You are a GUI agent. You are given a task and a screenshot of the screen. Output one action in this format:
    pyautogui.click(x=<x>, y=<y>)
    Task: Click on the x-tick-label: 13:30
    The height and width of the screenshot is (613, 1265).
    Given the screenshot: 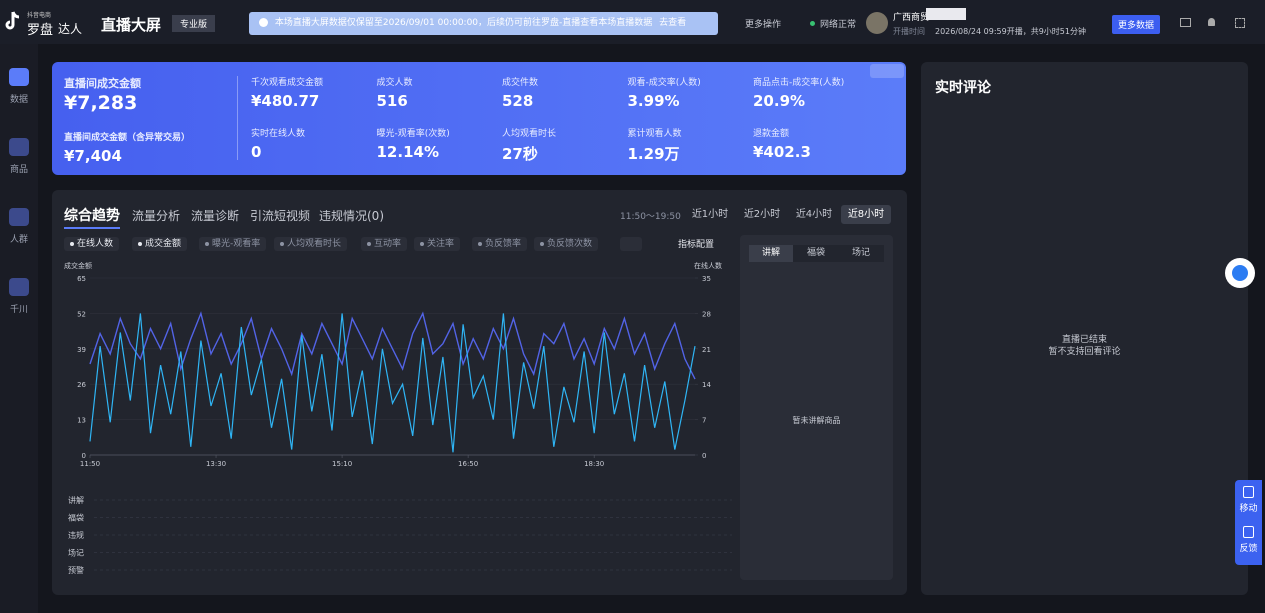 What is the action you would take?
    pyautogui.click(x=216, y=464)
    